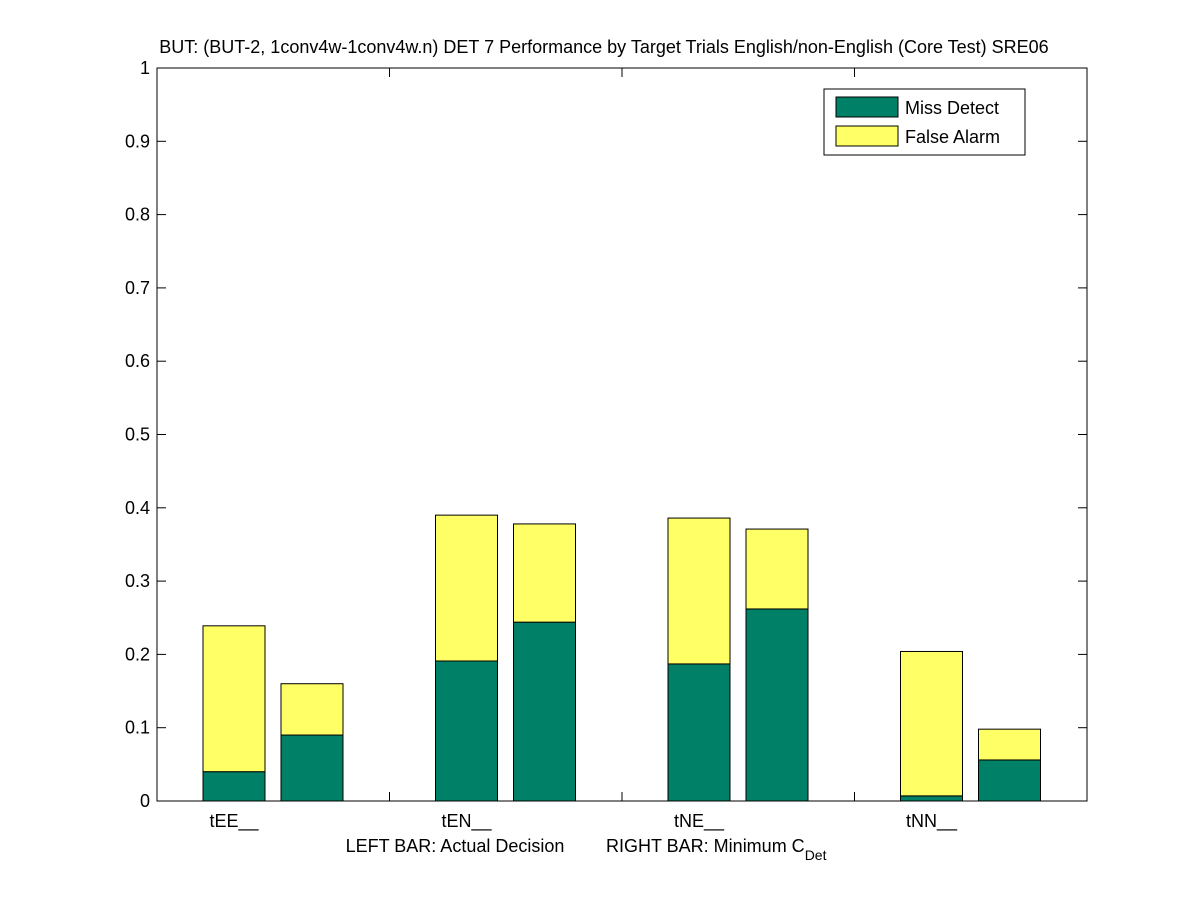 The image size is (1201, 900). What do you see at coordinates (137, 435) in the screenshot?
I see `y-tick-label: 0.5` at bounding box center [137, 435].